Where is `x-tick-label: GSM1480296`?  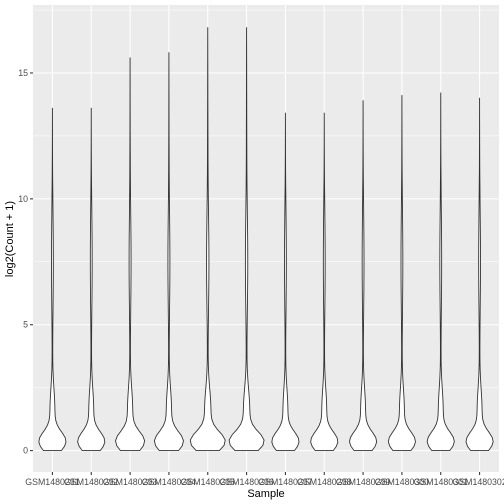 x-tick-label: GSM1480296 is located at coordinates (246, 482).